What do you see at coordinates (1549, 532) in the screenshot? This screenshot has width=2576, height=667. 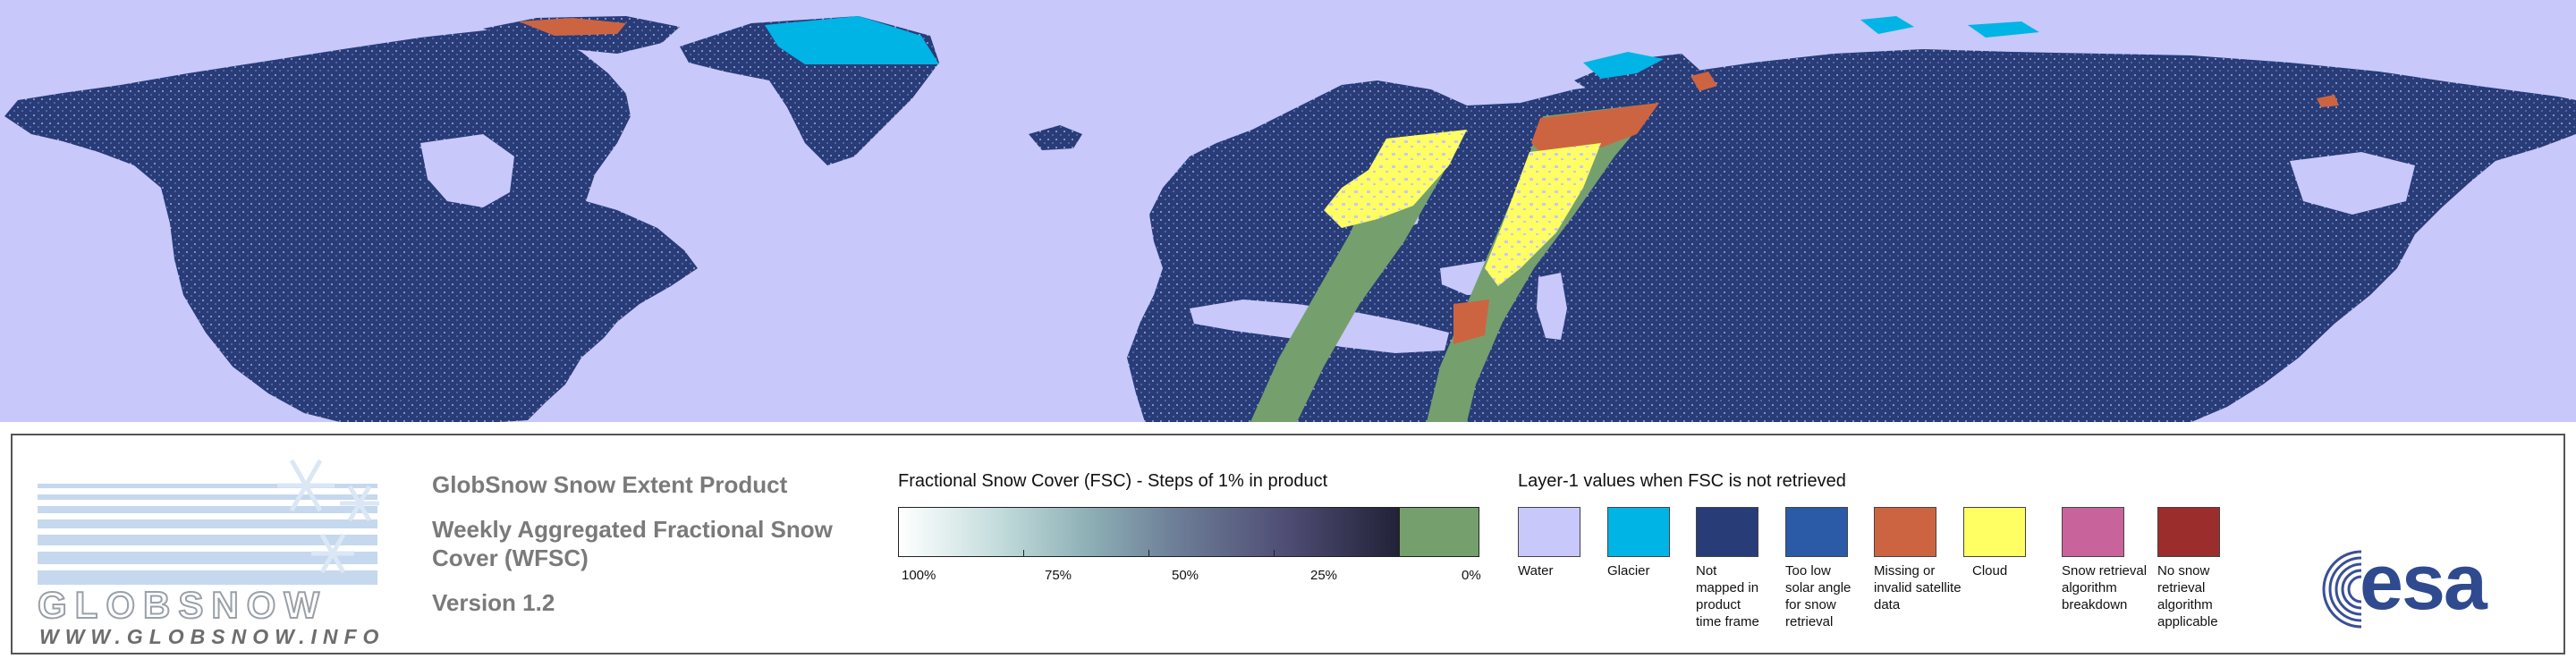 I see `swatch-water` at bounding box center [1549, 532].